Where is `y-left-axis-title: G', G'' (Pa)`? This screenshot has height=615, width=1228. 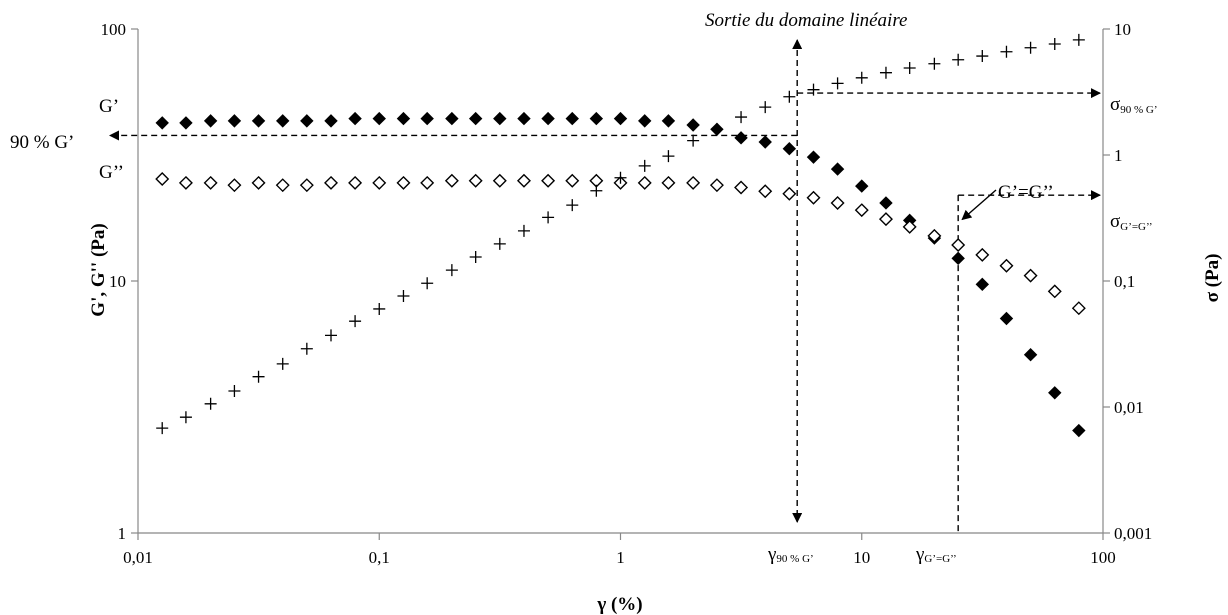
y-left-axis-title: G', G'' (Pa) is located at coordinates (98, 269).